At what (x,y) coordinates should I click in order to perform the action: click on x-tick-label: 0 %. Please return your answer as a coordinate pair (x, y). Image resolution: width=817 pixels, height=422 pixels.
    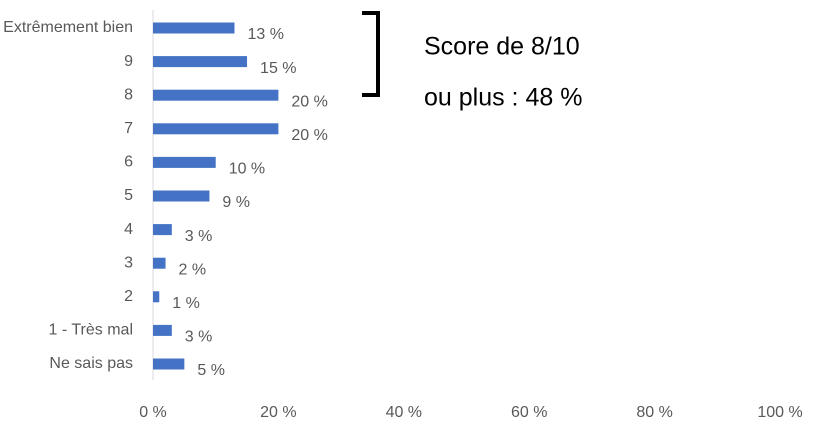
    Looking at the image, I should click on (153, 412).